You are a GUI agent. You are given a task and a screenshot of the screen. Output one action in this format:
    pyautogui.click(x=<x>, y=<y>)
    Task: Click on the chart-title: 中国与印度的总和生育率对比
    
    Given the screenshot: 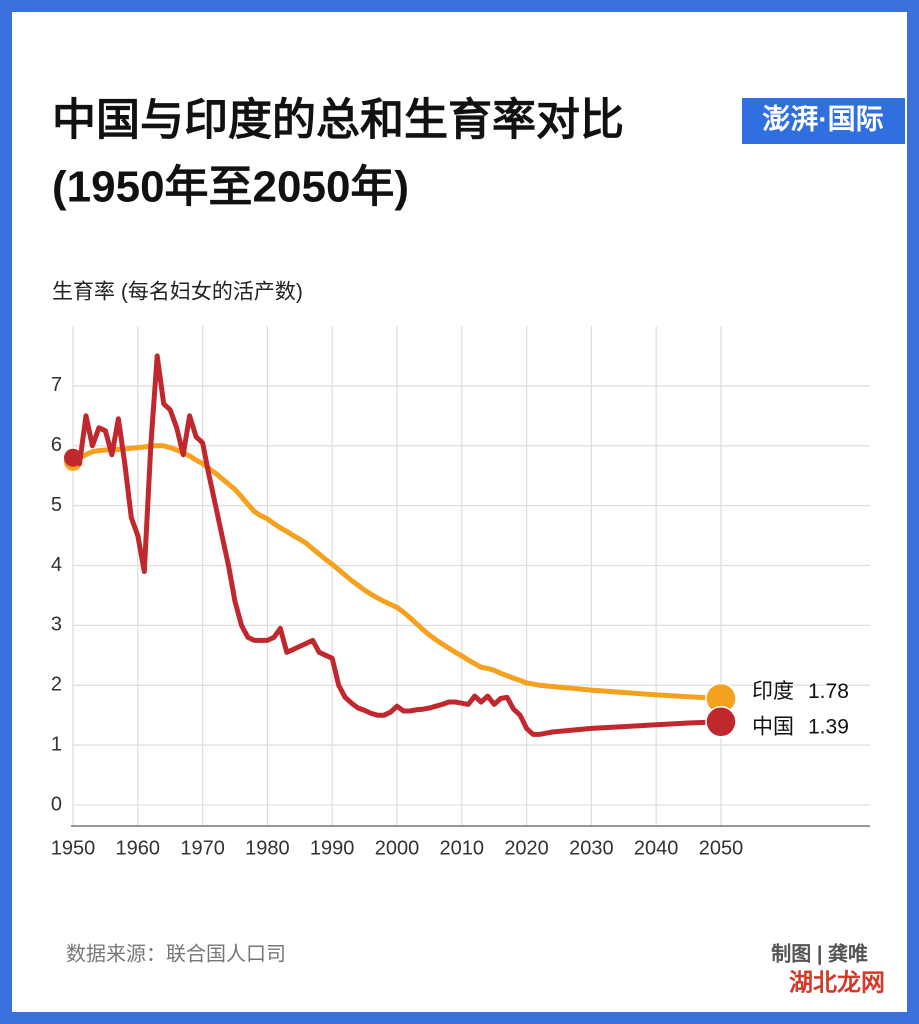 What is the action you would take?
    pyautogui.click(x=338, y=120)
    